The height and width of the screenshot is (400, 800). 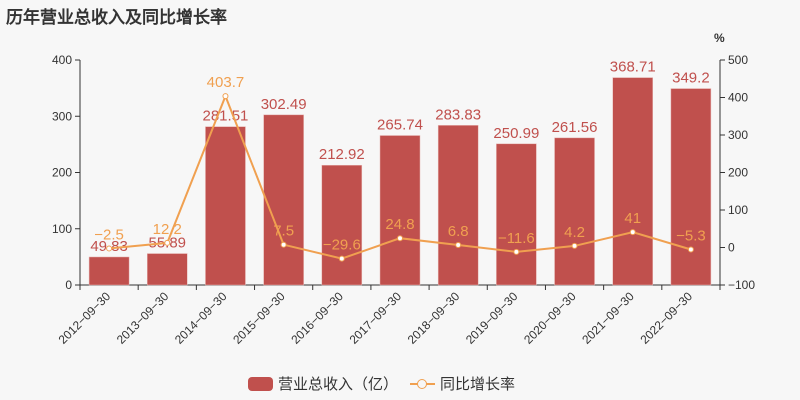 What do you see at coordinates (478, 384) in the screenshot?
I see `legend-label-growth: 同比增长率` at bounding box center [478, 384].